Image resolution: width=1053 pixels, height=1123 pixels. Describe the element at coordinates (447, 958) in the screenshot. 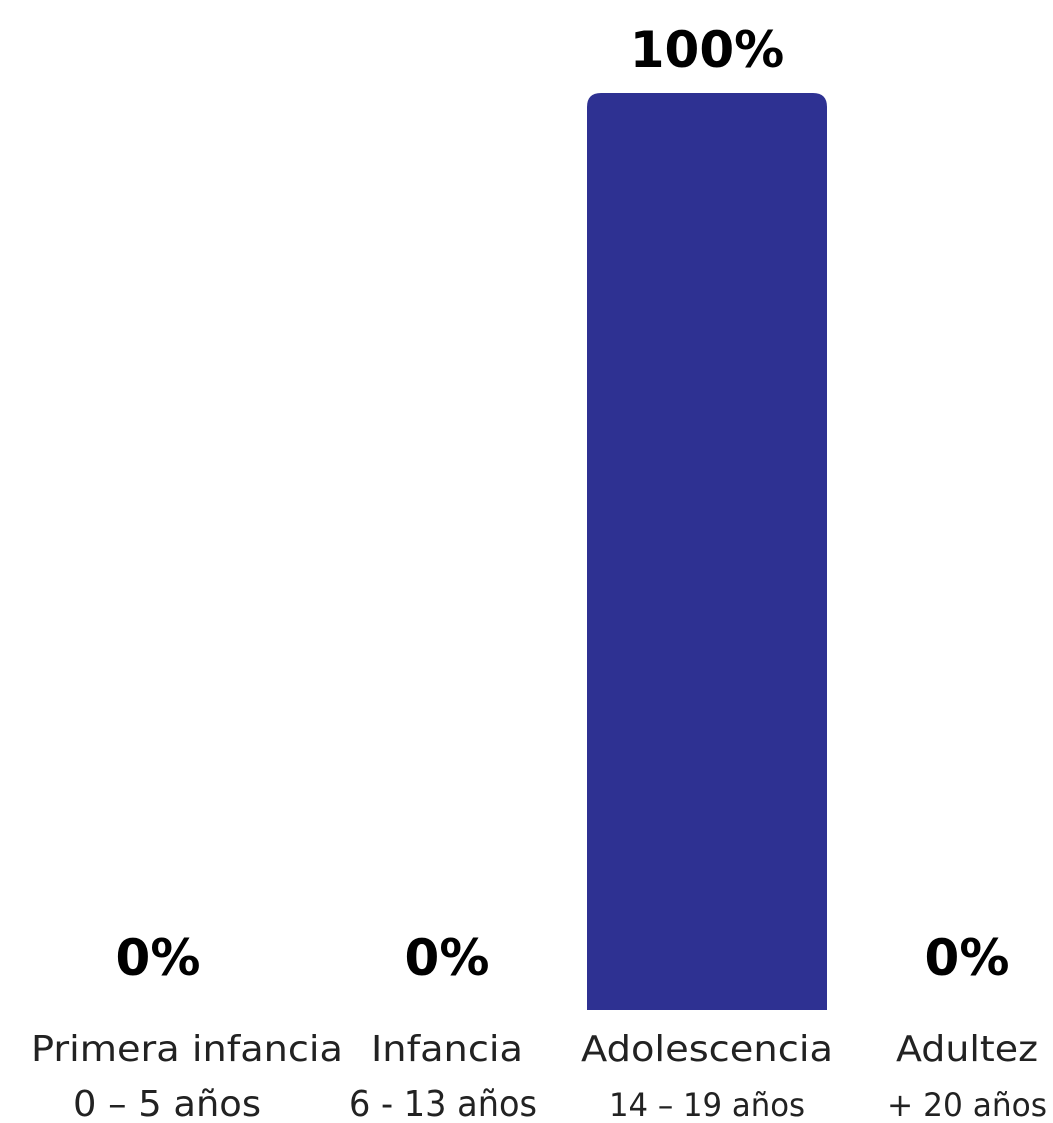

I see `value-label-infancia: 0%` at that location.